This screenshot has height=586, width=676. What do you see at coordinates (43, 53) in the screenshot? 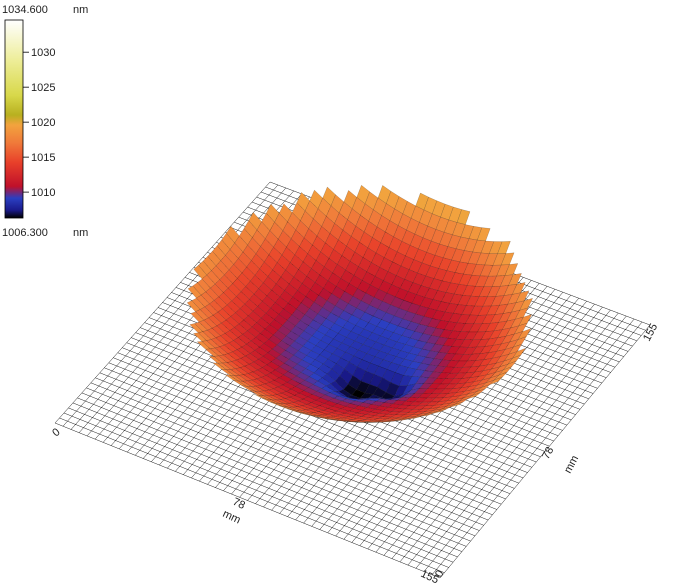
I see `colorbar-tick-label: 1030` at bounding box center [43, 53].